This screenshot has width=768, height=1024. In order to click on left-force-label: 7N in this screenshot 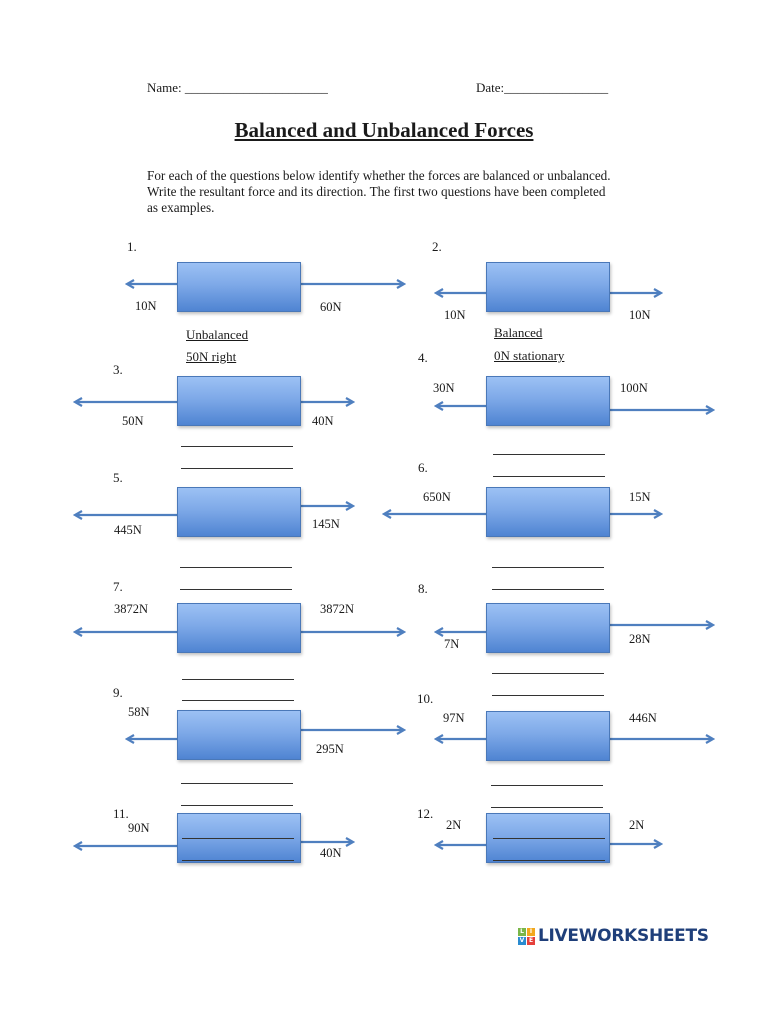, I will do `click(452, 644)`.